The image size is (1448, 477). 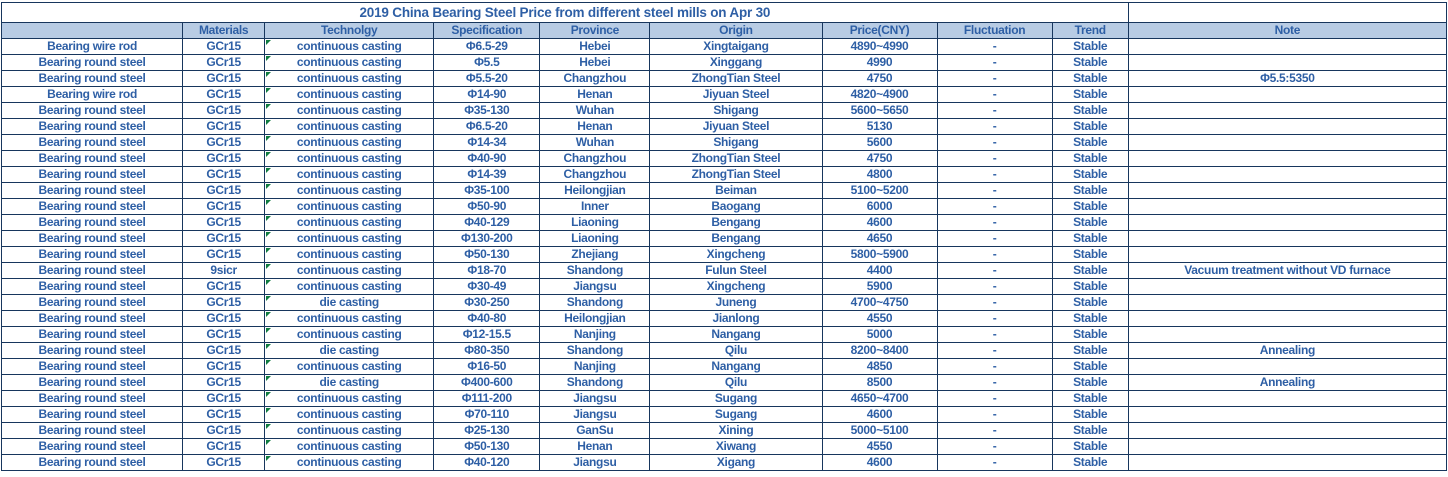 What do you see at coordinates (879, 446) in the screenshot?
I see `cell-price: 4550` at bounding box center [879, 446].